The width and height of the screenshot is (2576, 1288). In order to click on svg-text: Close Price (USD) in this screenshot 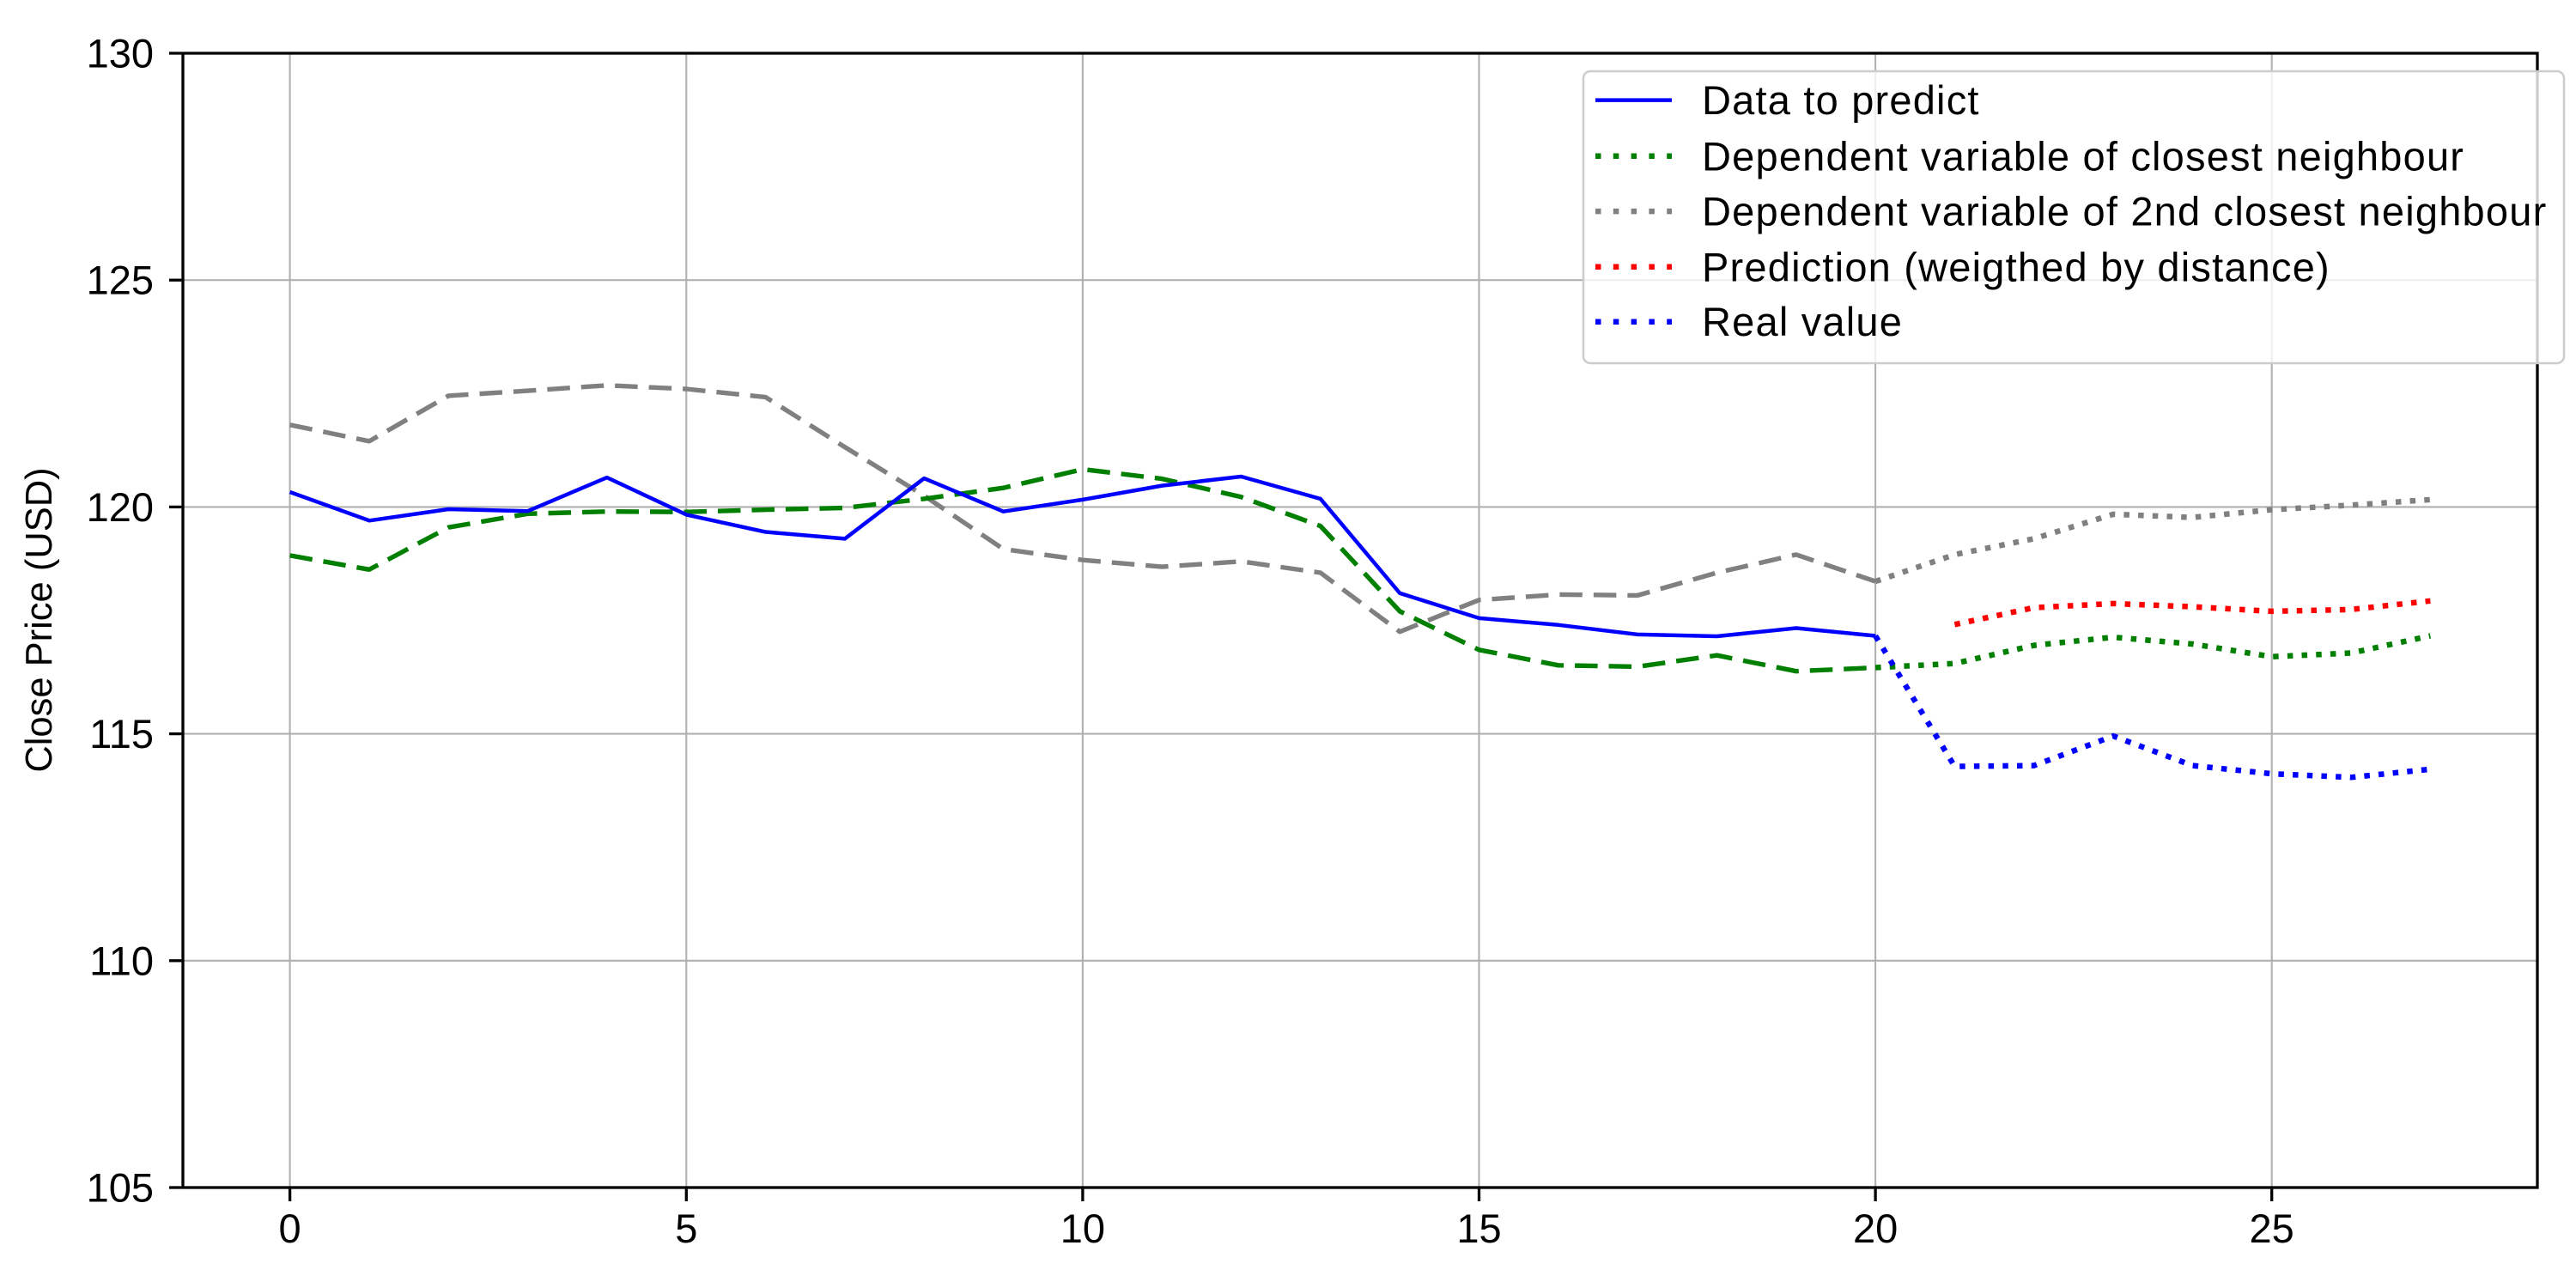, I will do `click(40, 619)`.